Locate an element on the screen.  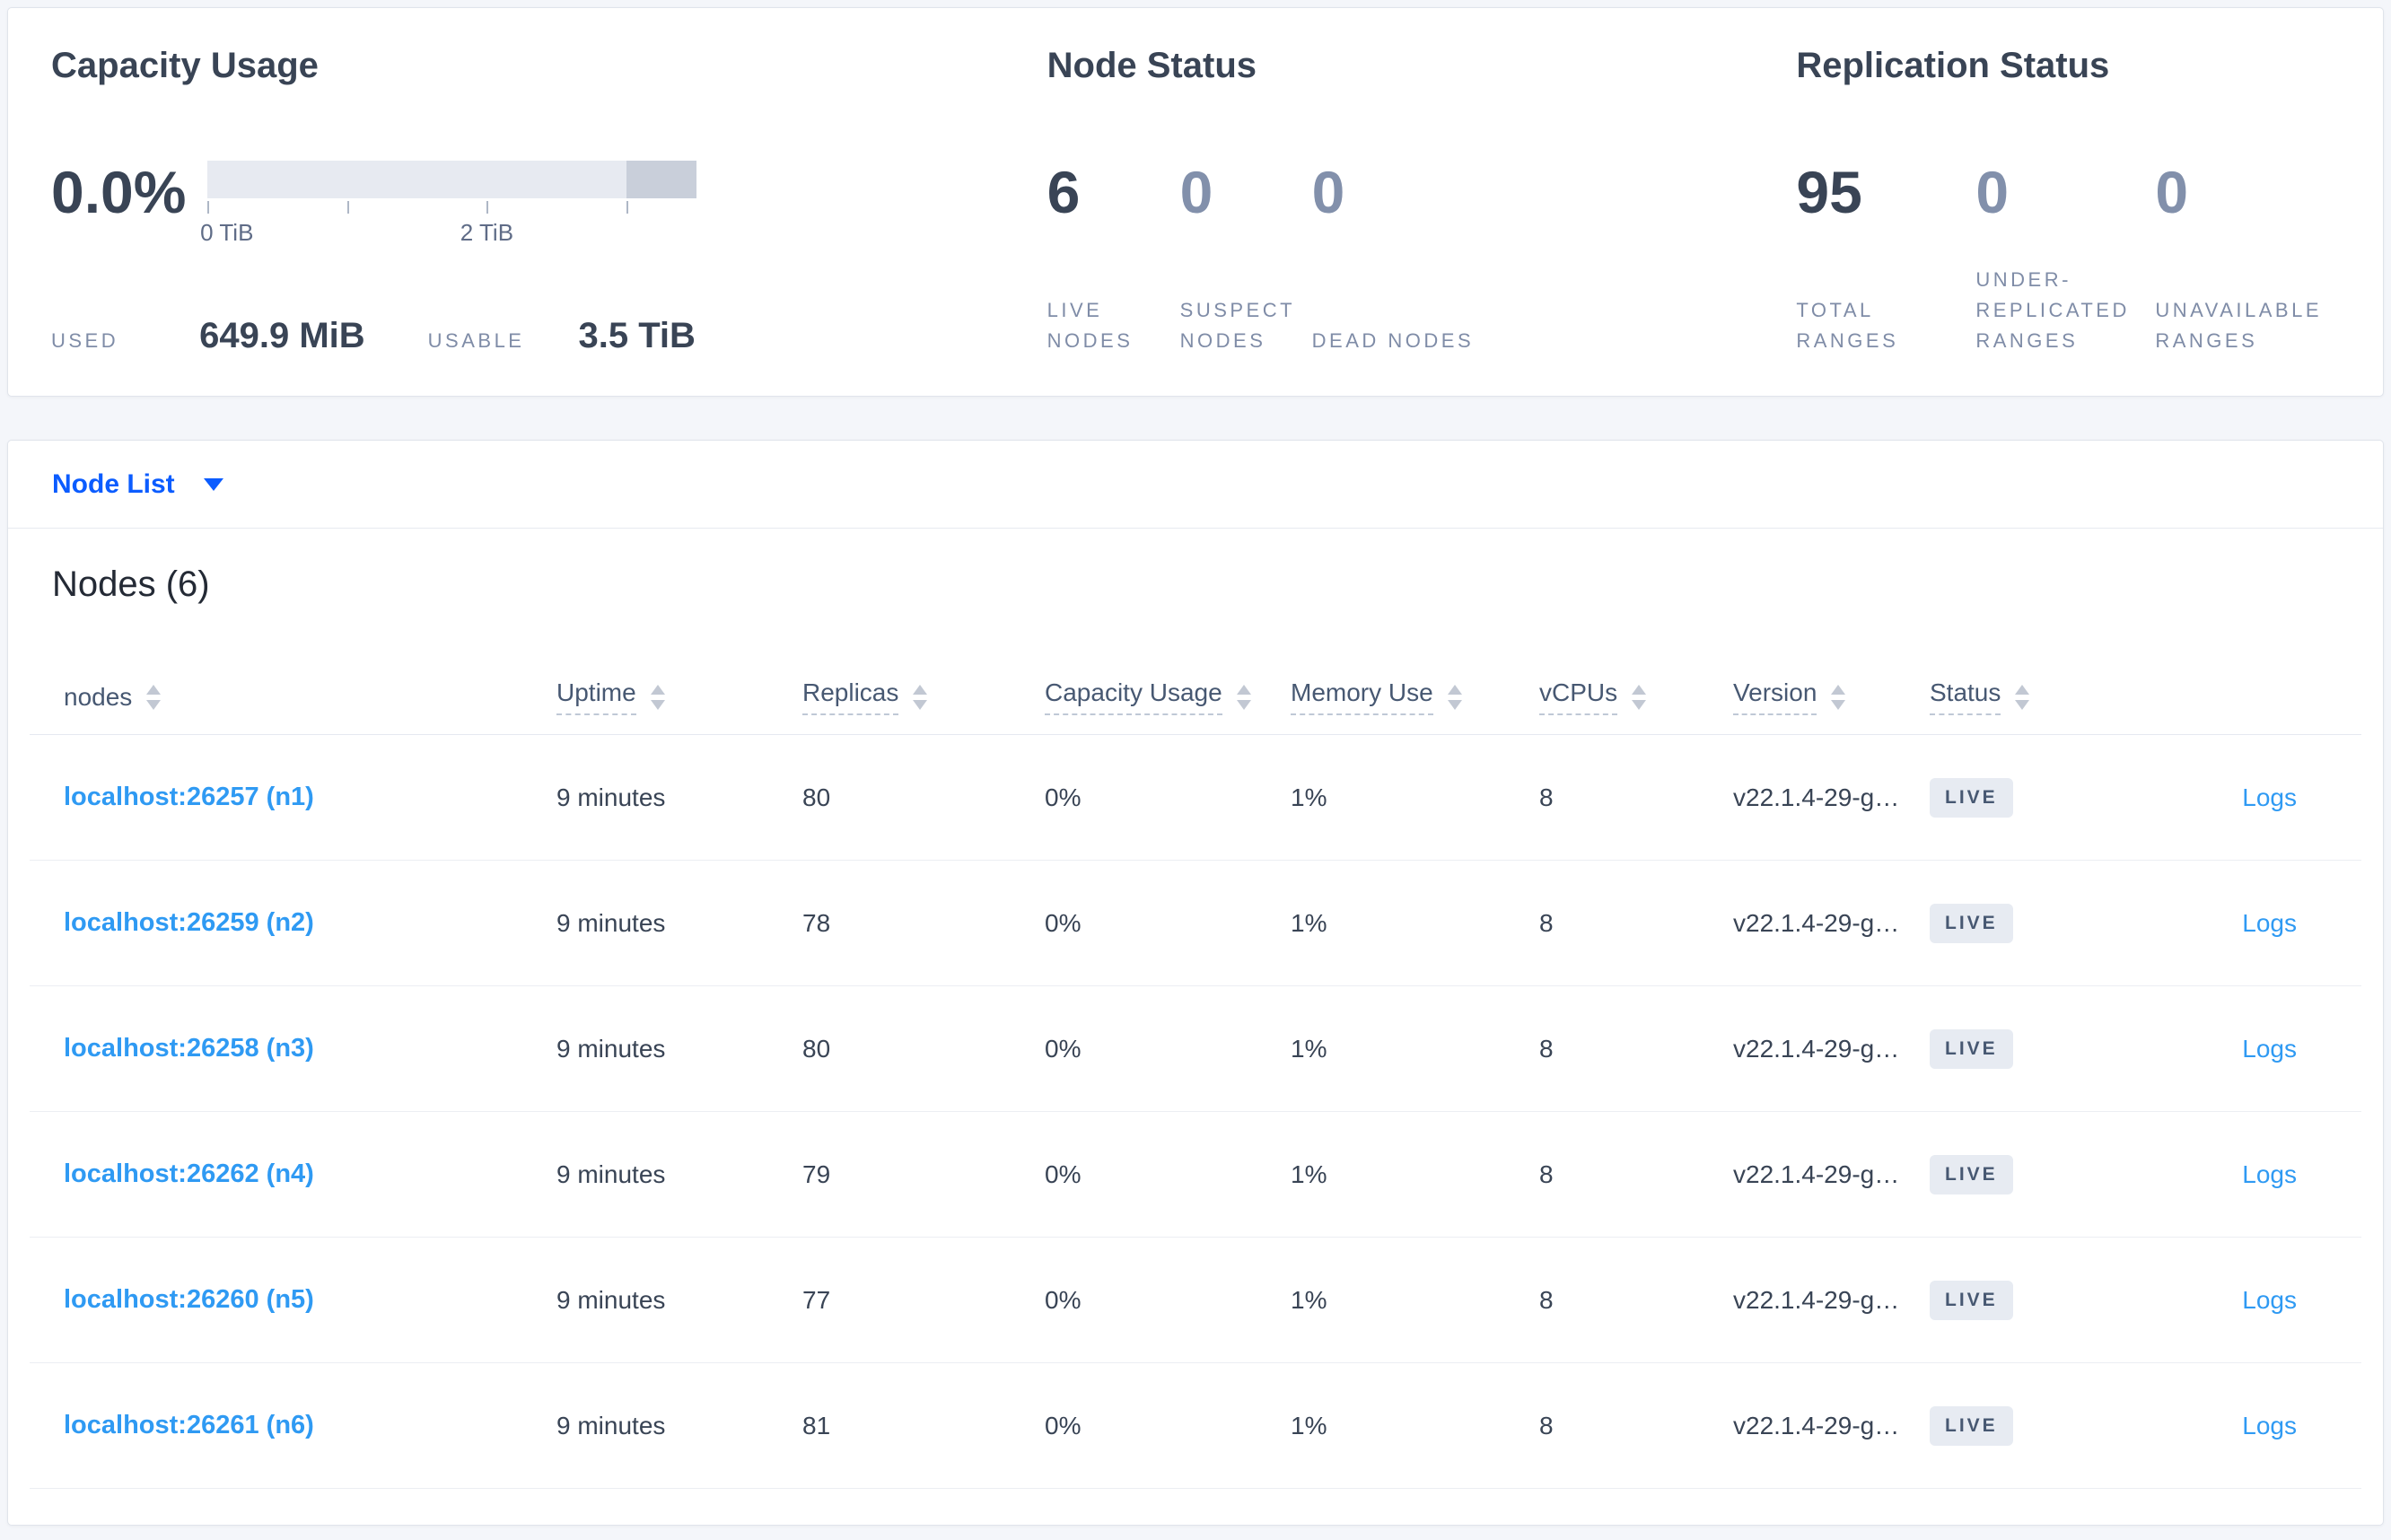
suspect-nodes-stat: 0 SUSPECT NODES is located at coordinates (1246, 254).